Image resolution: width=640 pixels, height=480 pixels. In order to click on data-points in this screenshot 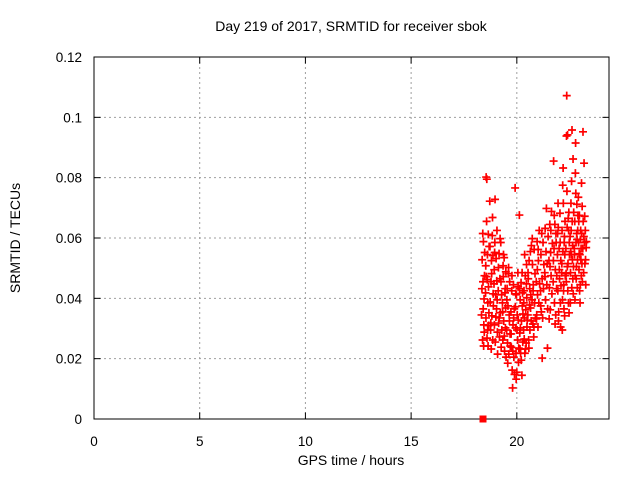, I will do `click(534, 257)`.